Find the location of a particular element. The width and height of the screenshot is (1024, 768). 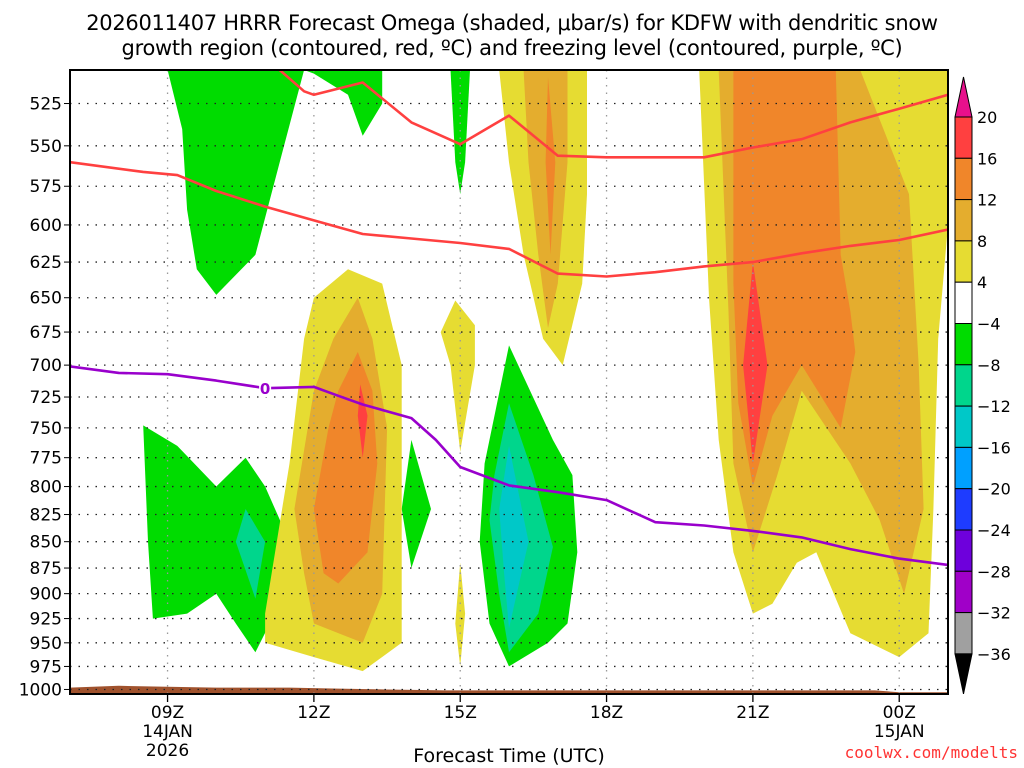

colorbar-label: −28 is located at coordinates (994, 571).